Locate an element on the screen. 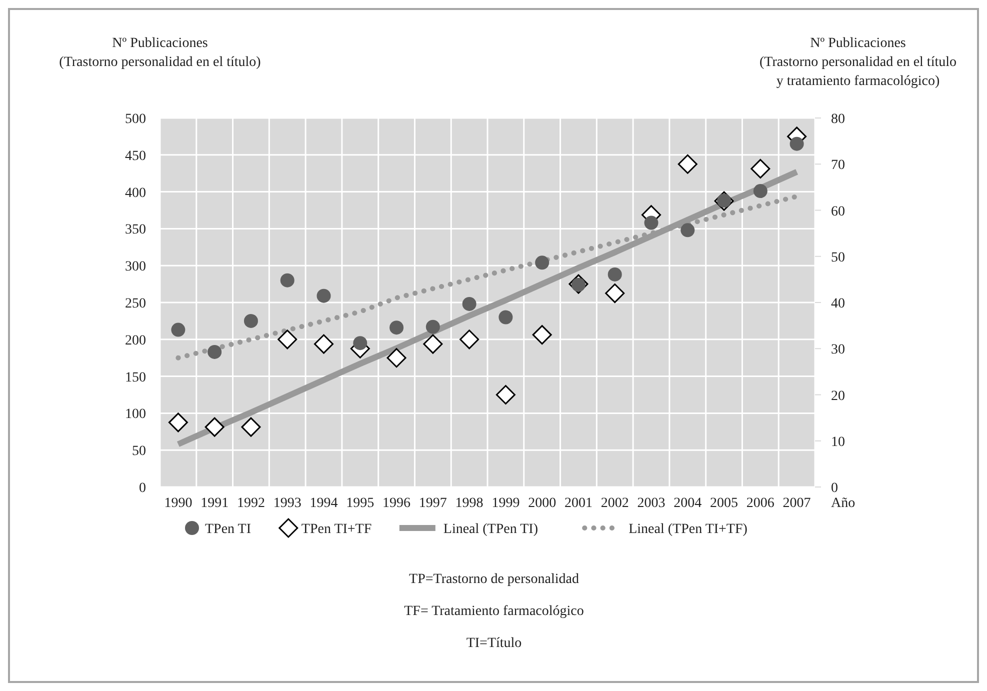  y-tick-label: 400 is located at coordinates (135, 193).